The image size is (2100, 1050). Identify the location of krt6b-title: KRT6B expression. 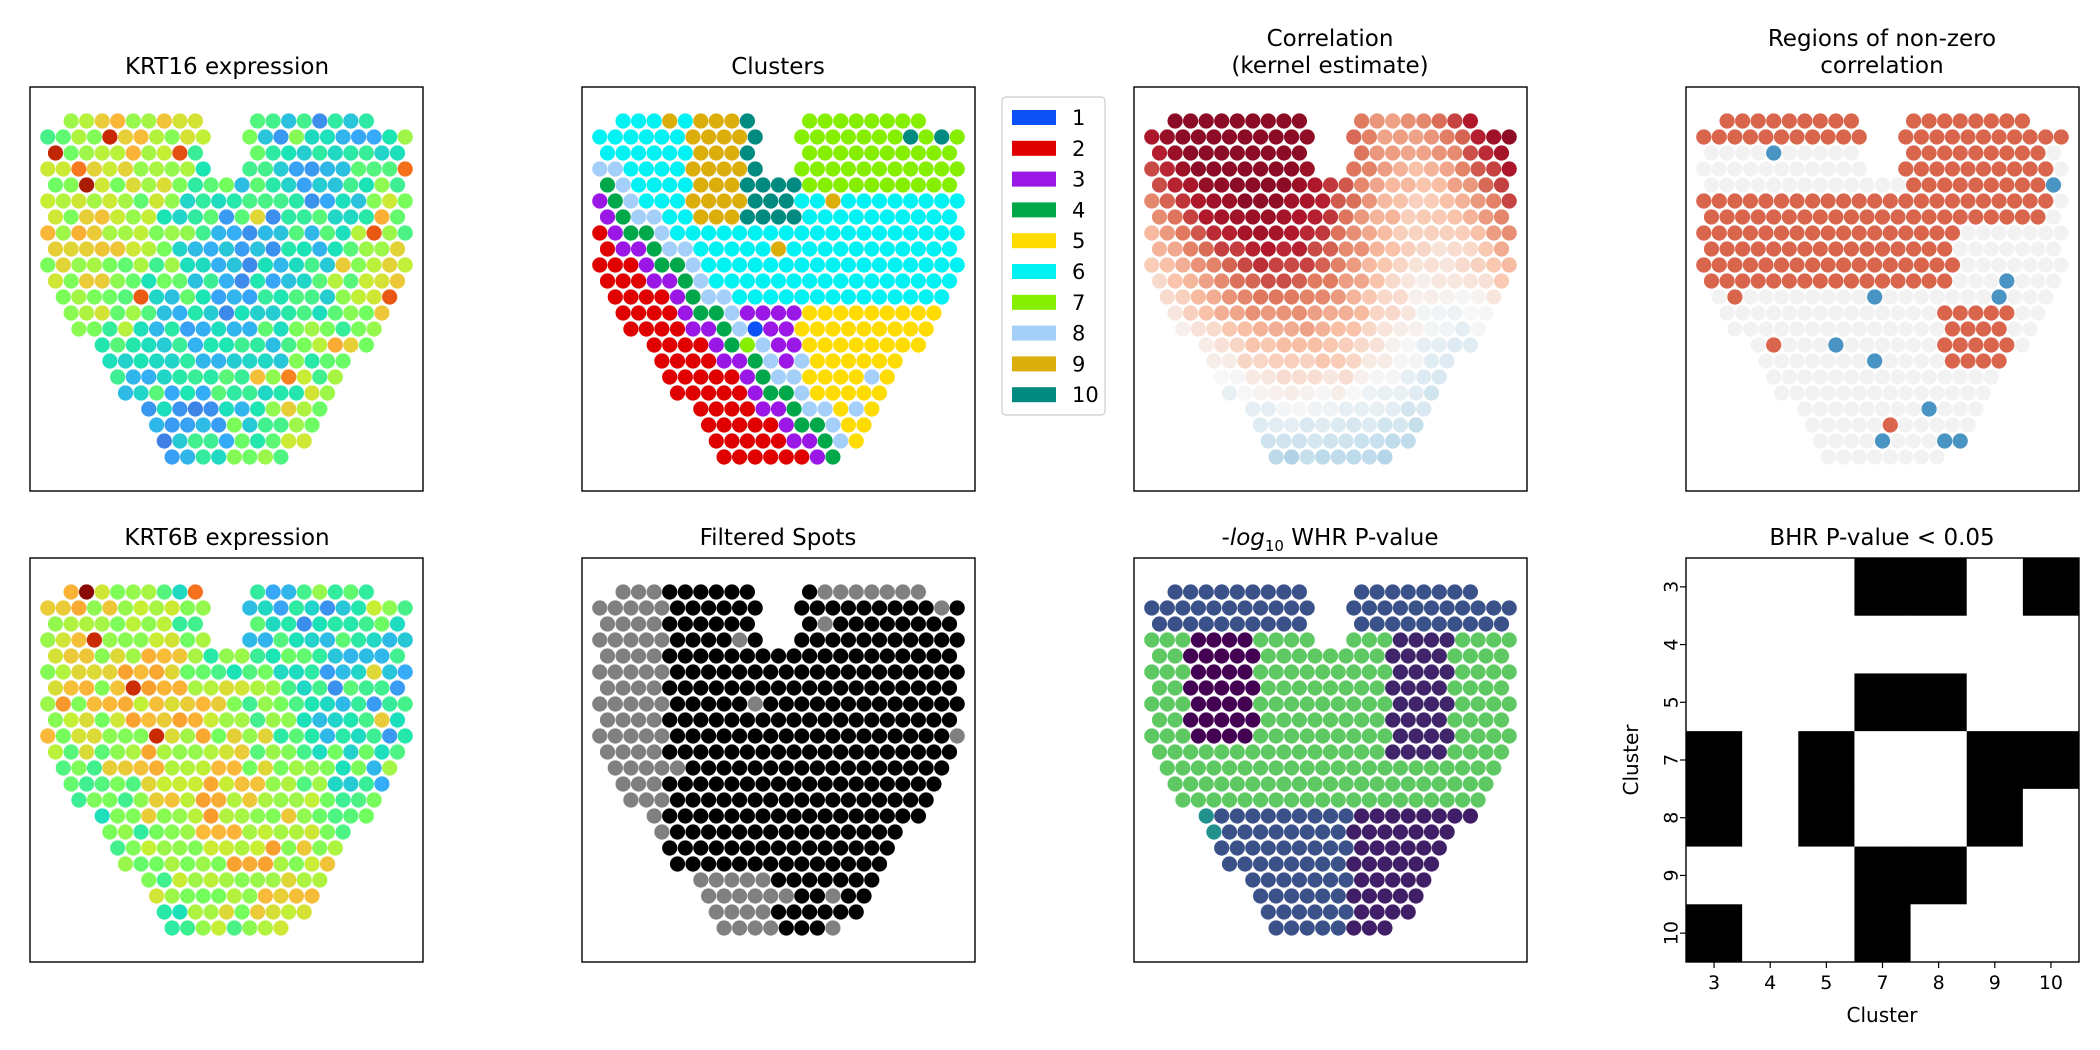
(226, 538).